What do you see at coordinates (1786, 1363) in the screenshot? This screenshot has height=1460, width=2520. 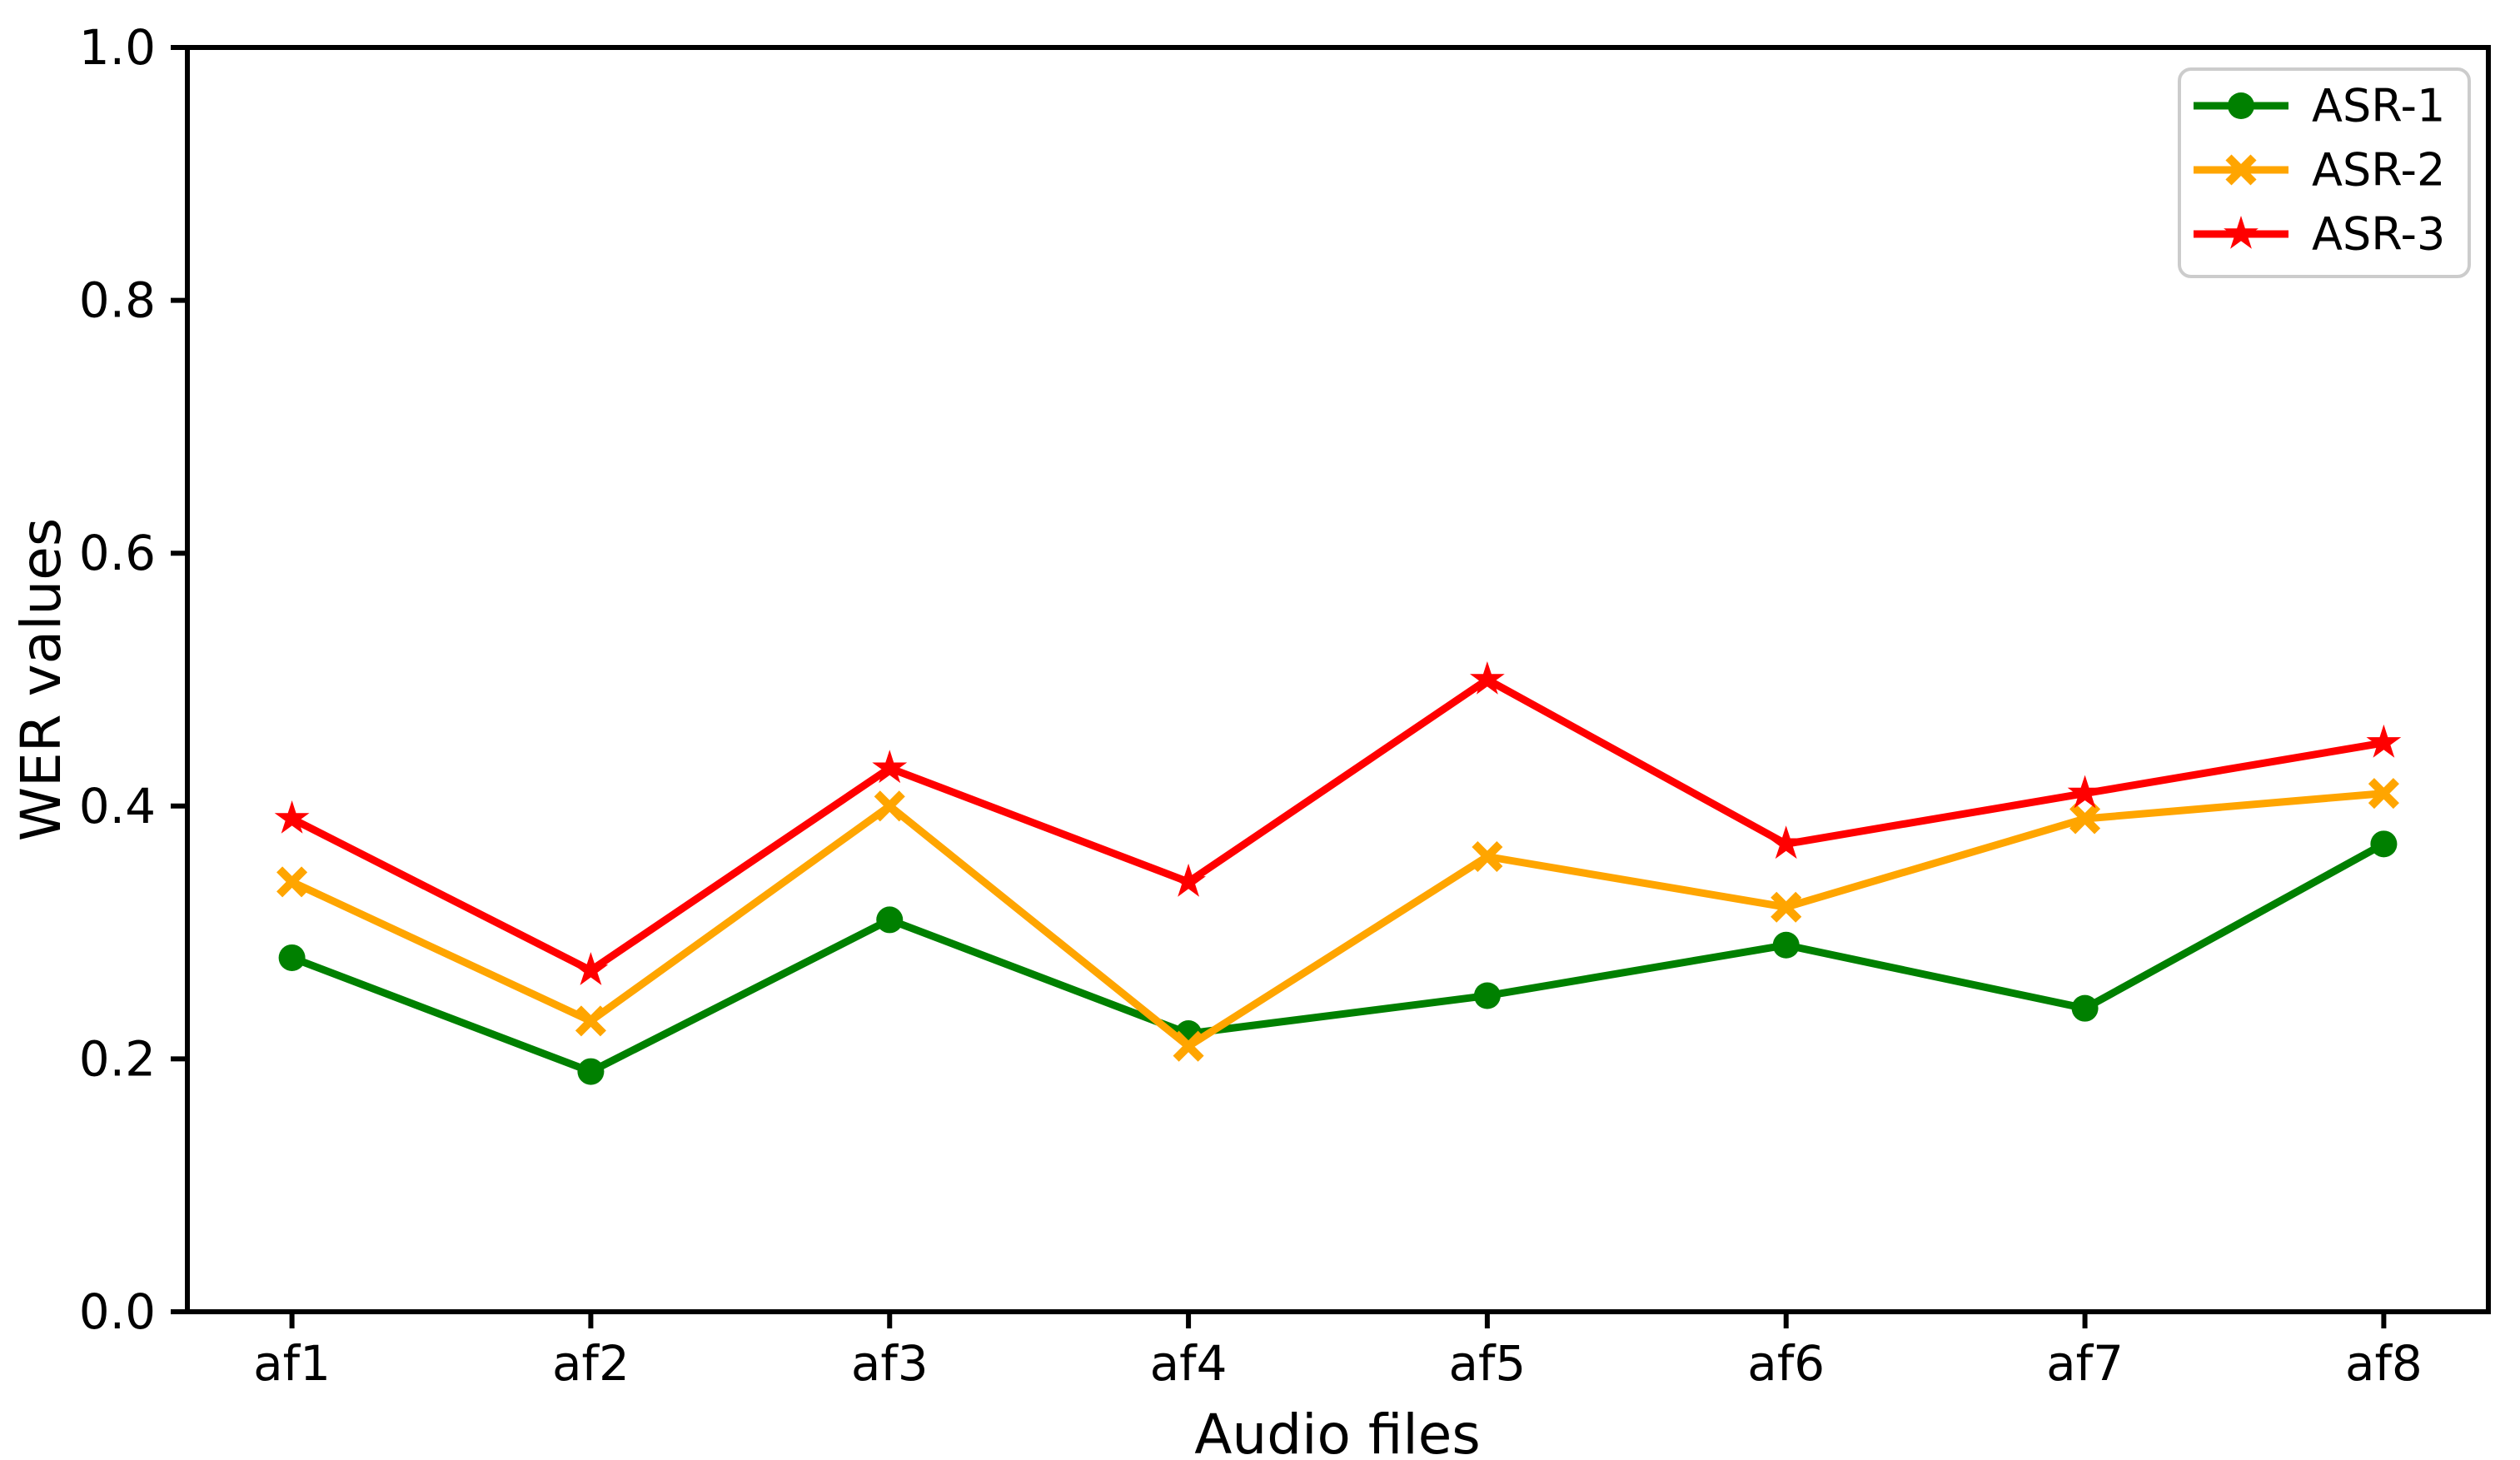 I see `x-tick-label: af6` at bounding box center [1786, 1363].